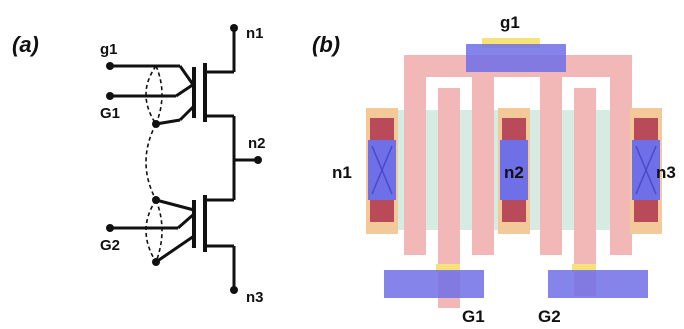 The width and height of the screenshot is (684, 329). Describe the element at coordinates (109, 49) in the screenshot. I see `label-g1: g1` at that location.